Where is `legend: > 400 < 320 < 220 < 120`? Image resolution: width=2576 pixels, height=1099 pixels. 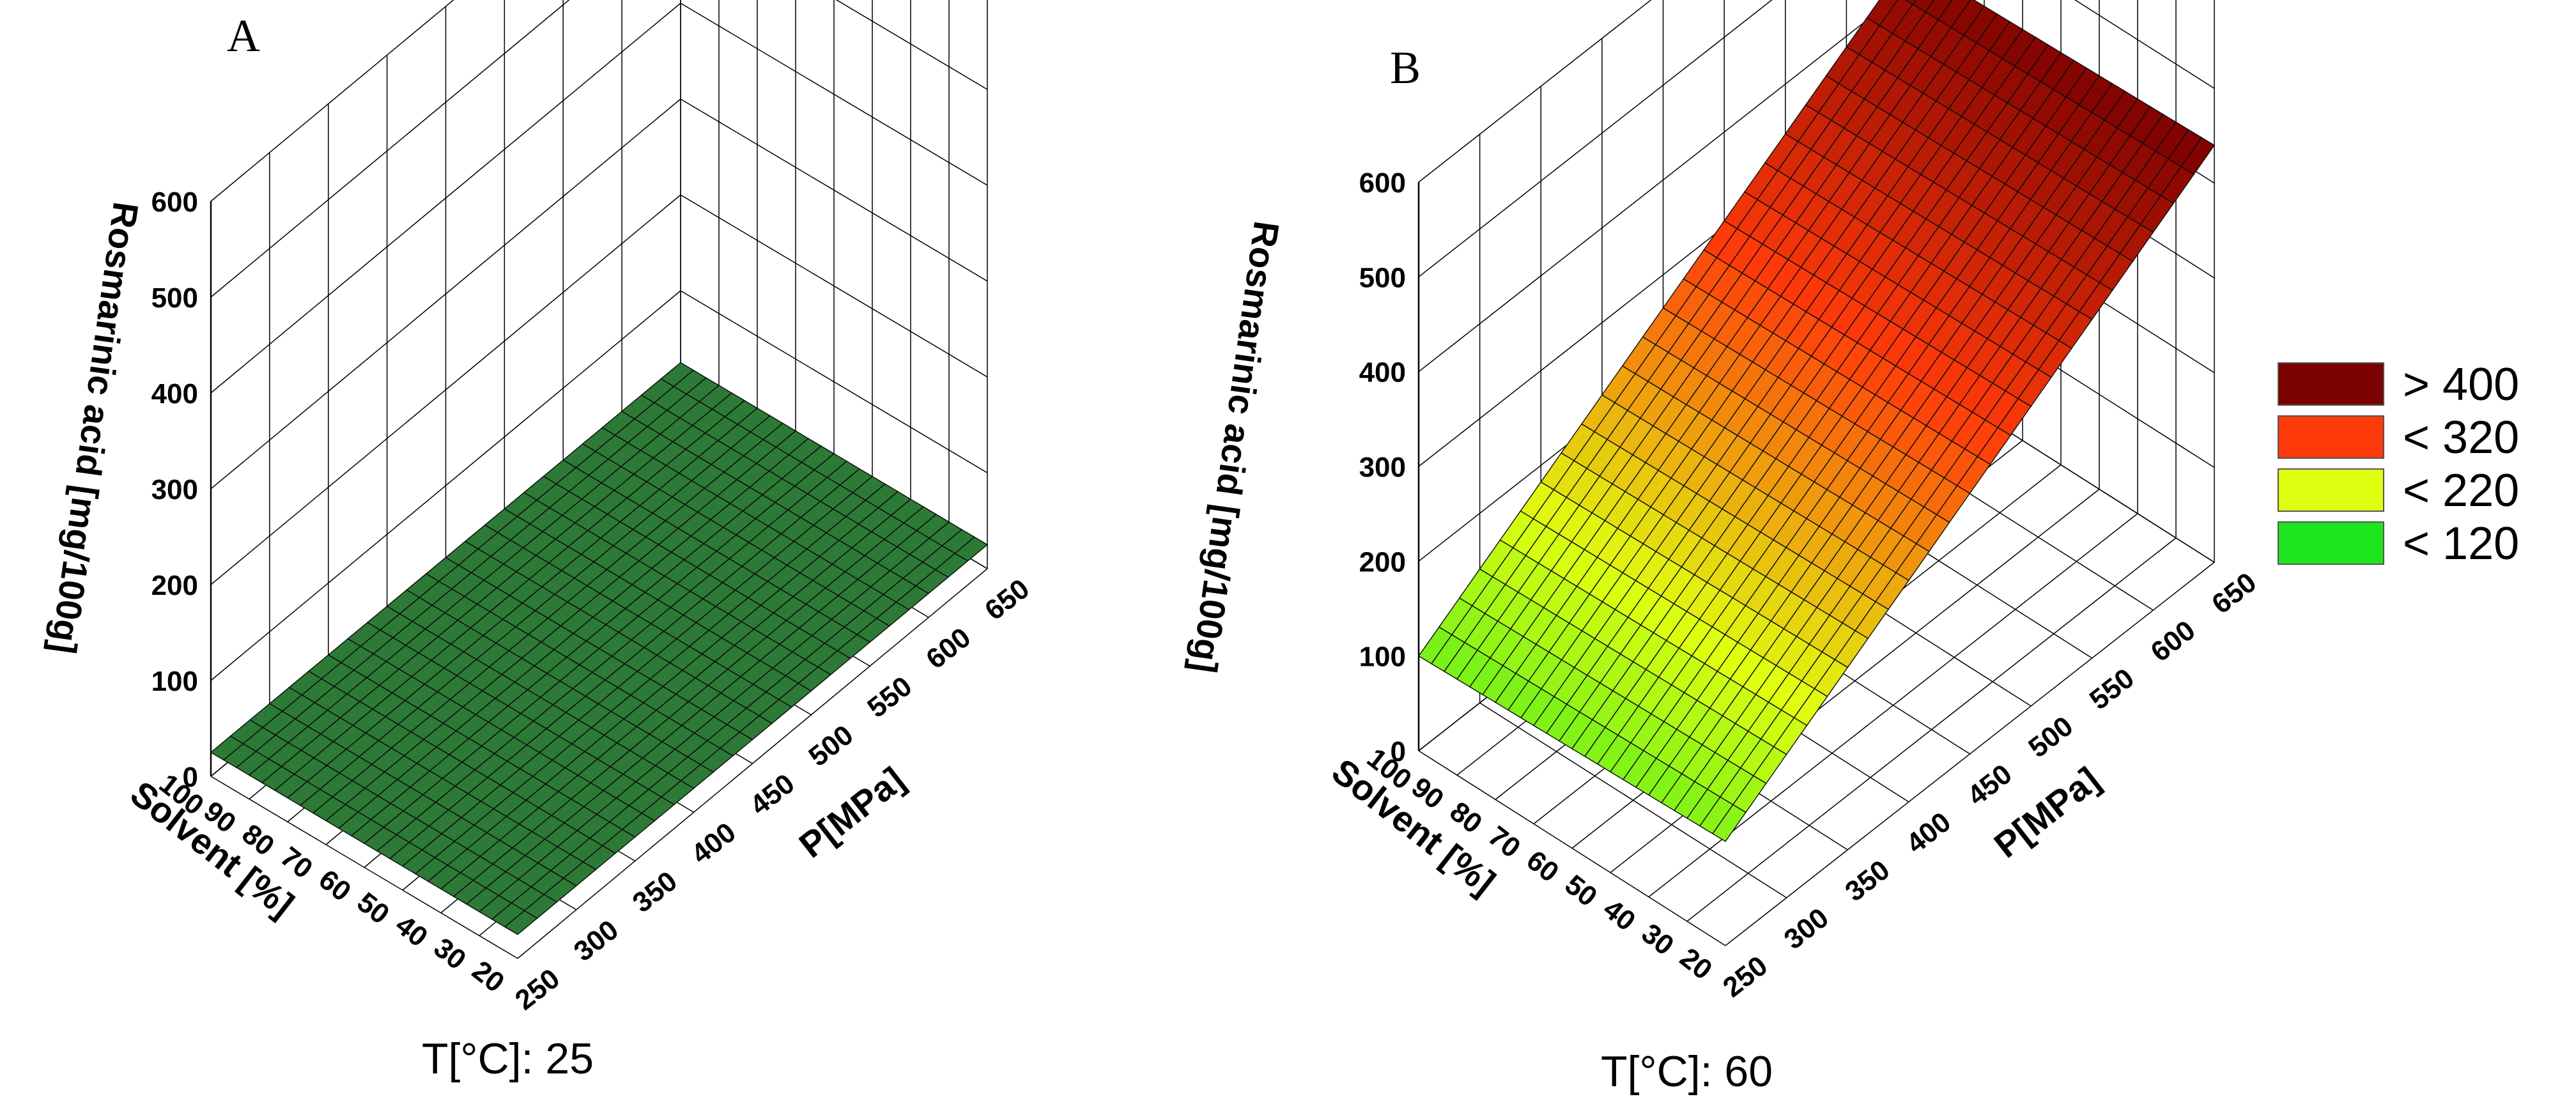 legend: > 400 < 320 < 220 < 120 is located at coordinates (2398, 464).